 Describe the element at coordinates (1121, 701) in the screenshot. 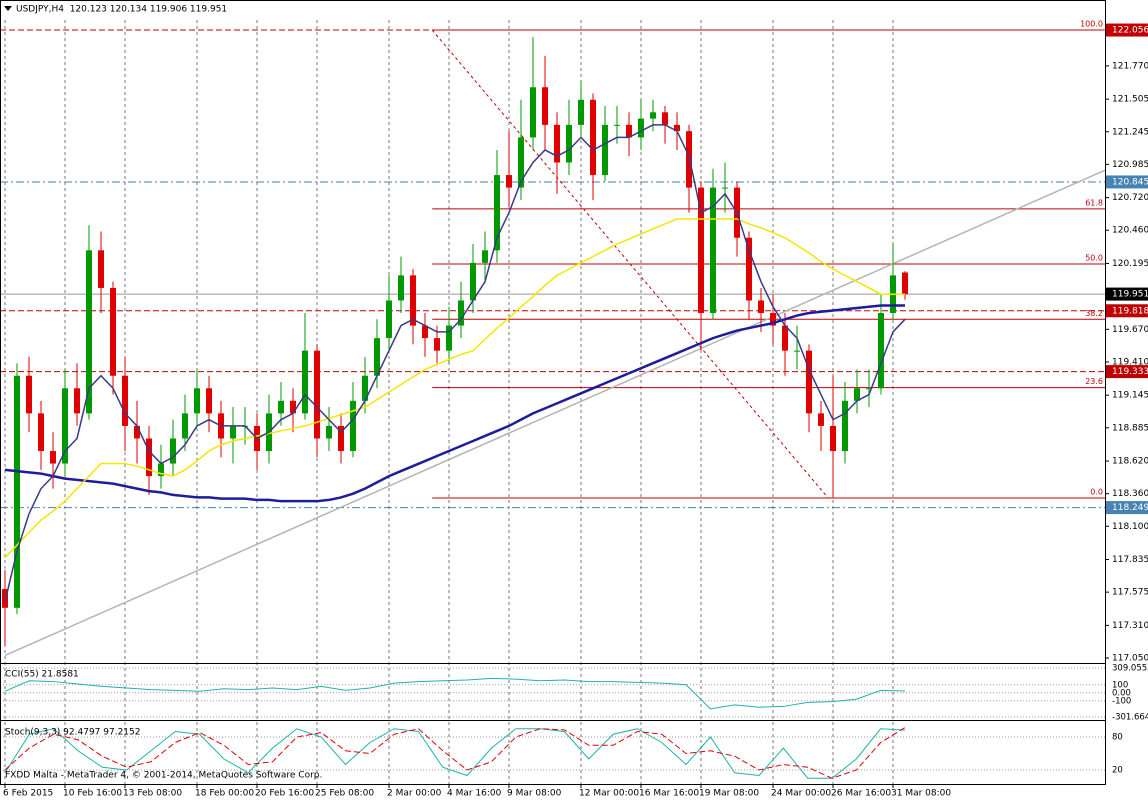

I see `indicator-tick-label: -100` at that location.